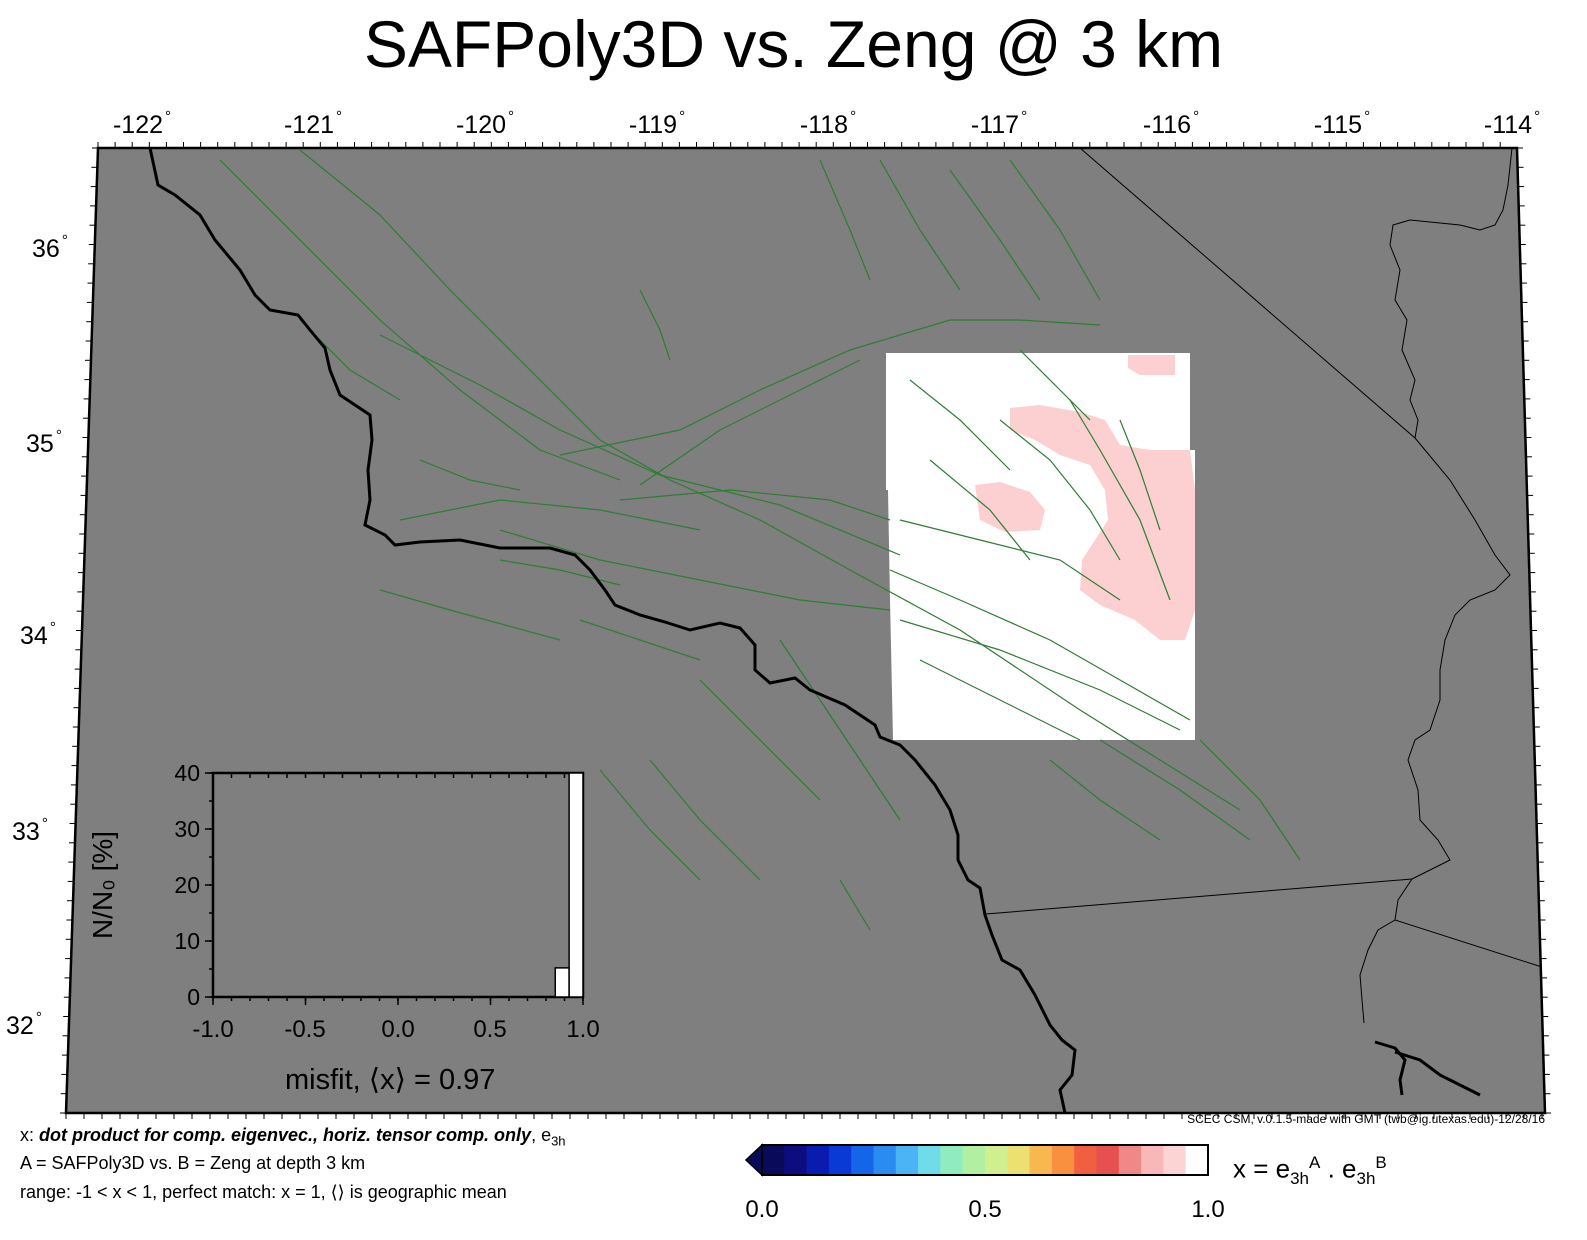 Image resolution: width=1587 pixels, height=1240 pixels. Describe the element at coordinates (213, 1029) in the screenshot. I see `histogram-x-tick-label: -1.0` at that location.